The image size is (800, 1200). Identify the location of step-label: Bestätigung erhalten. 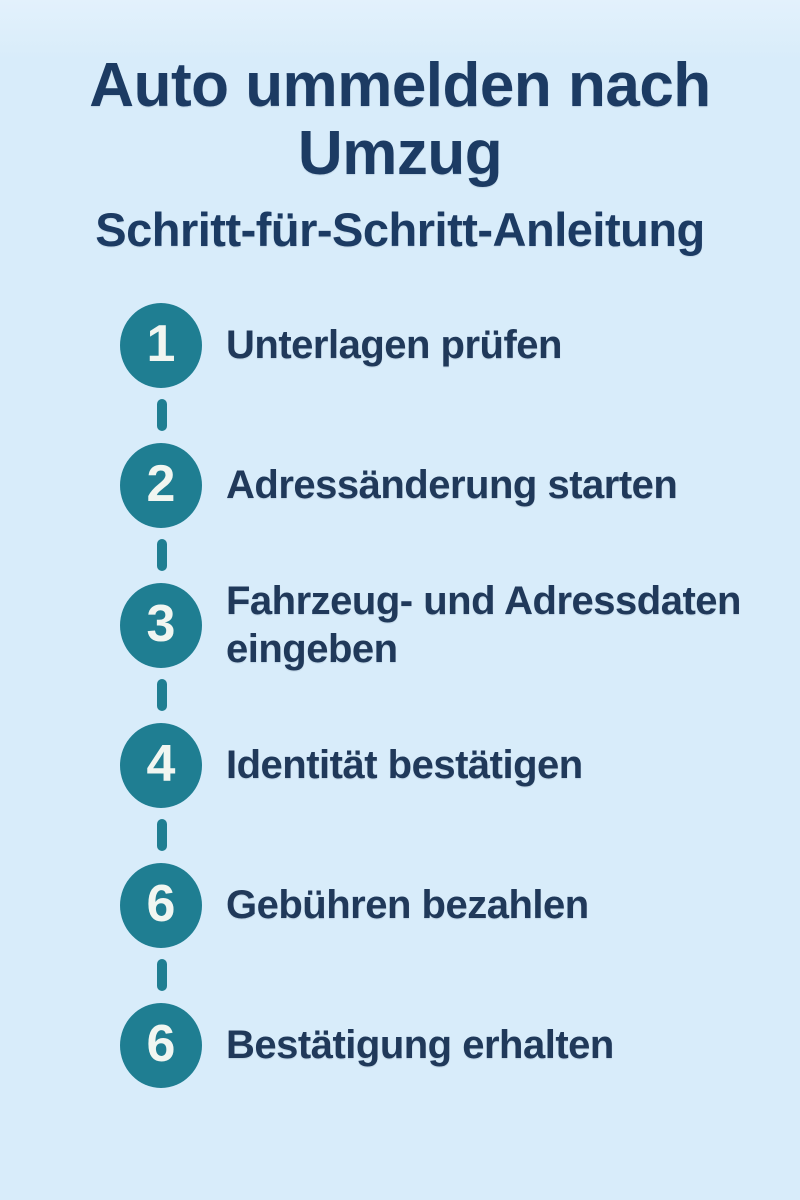
(420, 1045).